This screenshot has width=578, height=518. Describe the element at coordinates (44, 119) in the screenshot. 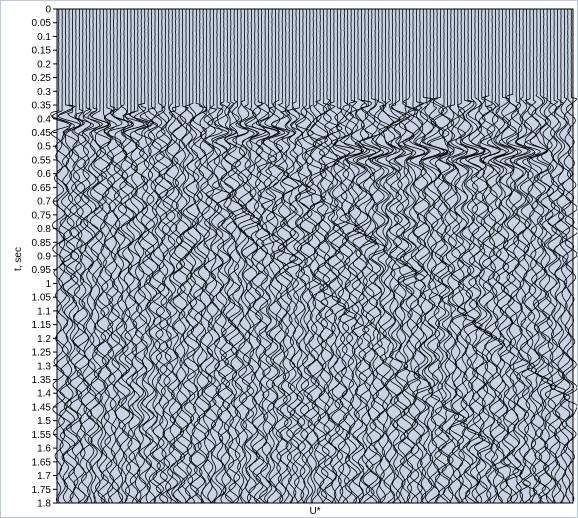

I see `y-tick-label: 0.4` at that location.